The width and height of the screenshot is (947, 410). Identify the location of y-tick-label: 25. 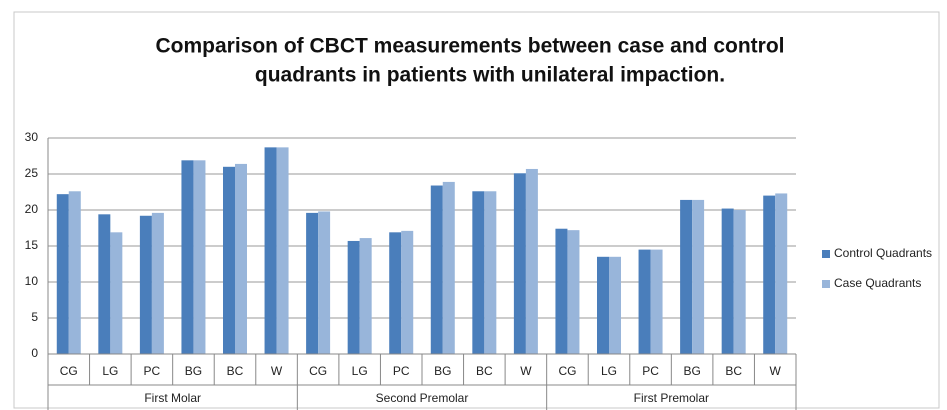
(32, 173).